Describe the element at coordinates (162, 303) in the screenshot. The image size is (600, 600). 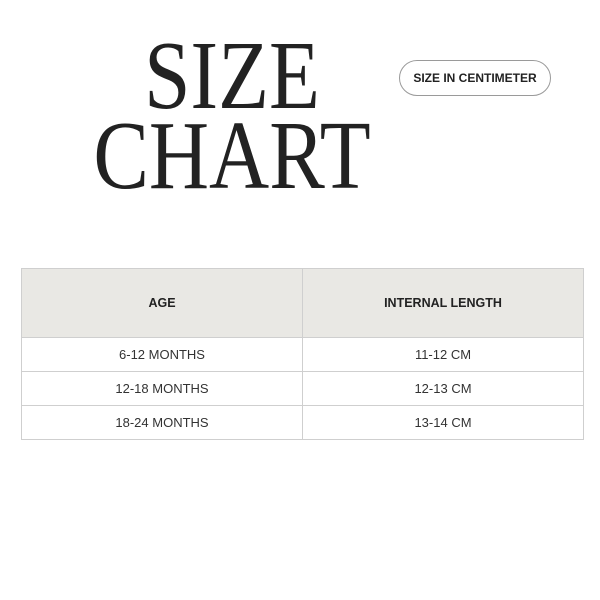
I see `header-age: AGE` at that location.